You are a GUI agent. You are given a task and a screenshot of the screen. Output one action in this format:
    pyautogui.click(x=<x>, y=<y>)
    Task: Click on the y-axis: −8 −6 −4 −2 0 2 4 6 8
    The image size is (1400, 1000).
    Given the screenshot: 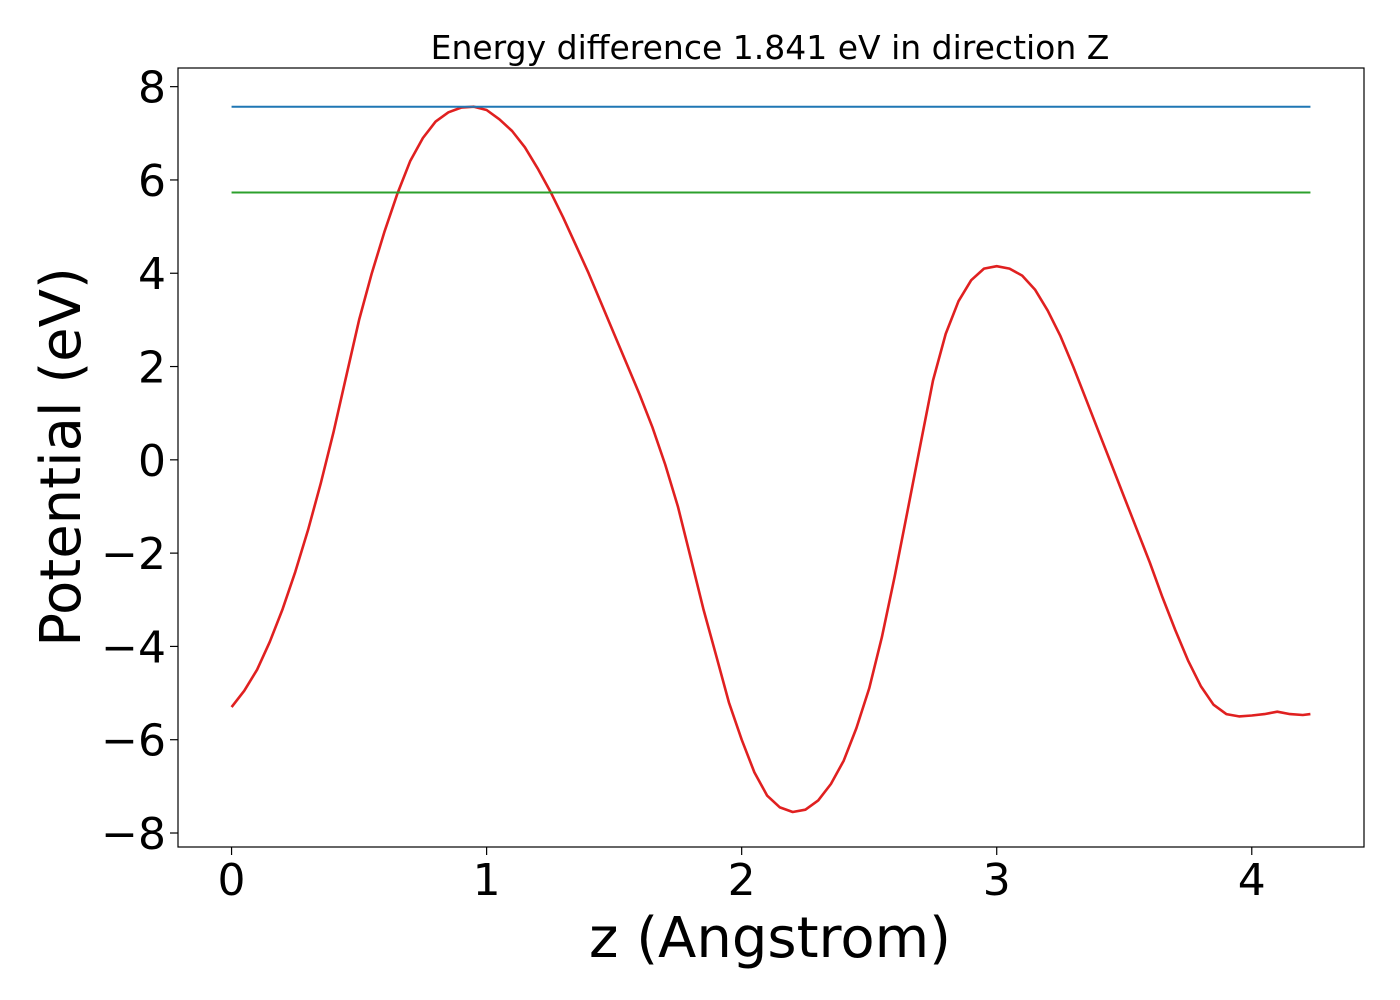 What is the action you would take?
    pyautogui.click(x=139, y=461)
    